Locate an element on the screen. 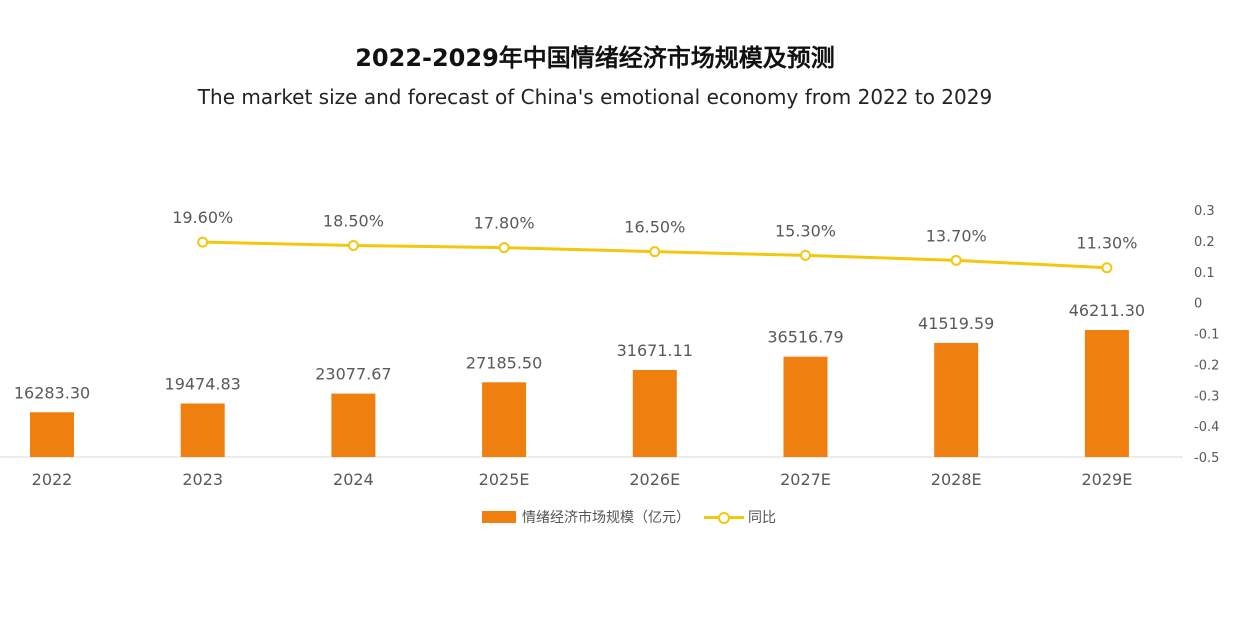 This screenshot has width=1244, height=644. legend-item-market-size: 情绪经济市场规模（亿元） is located at coordinates (586, 517).